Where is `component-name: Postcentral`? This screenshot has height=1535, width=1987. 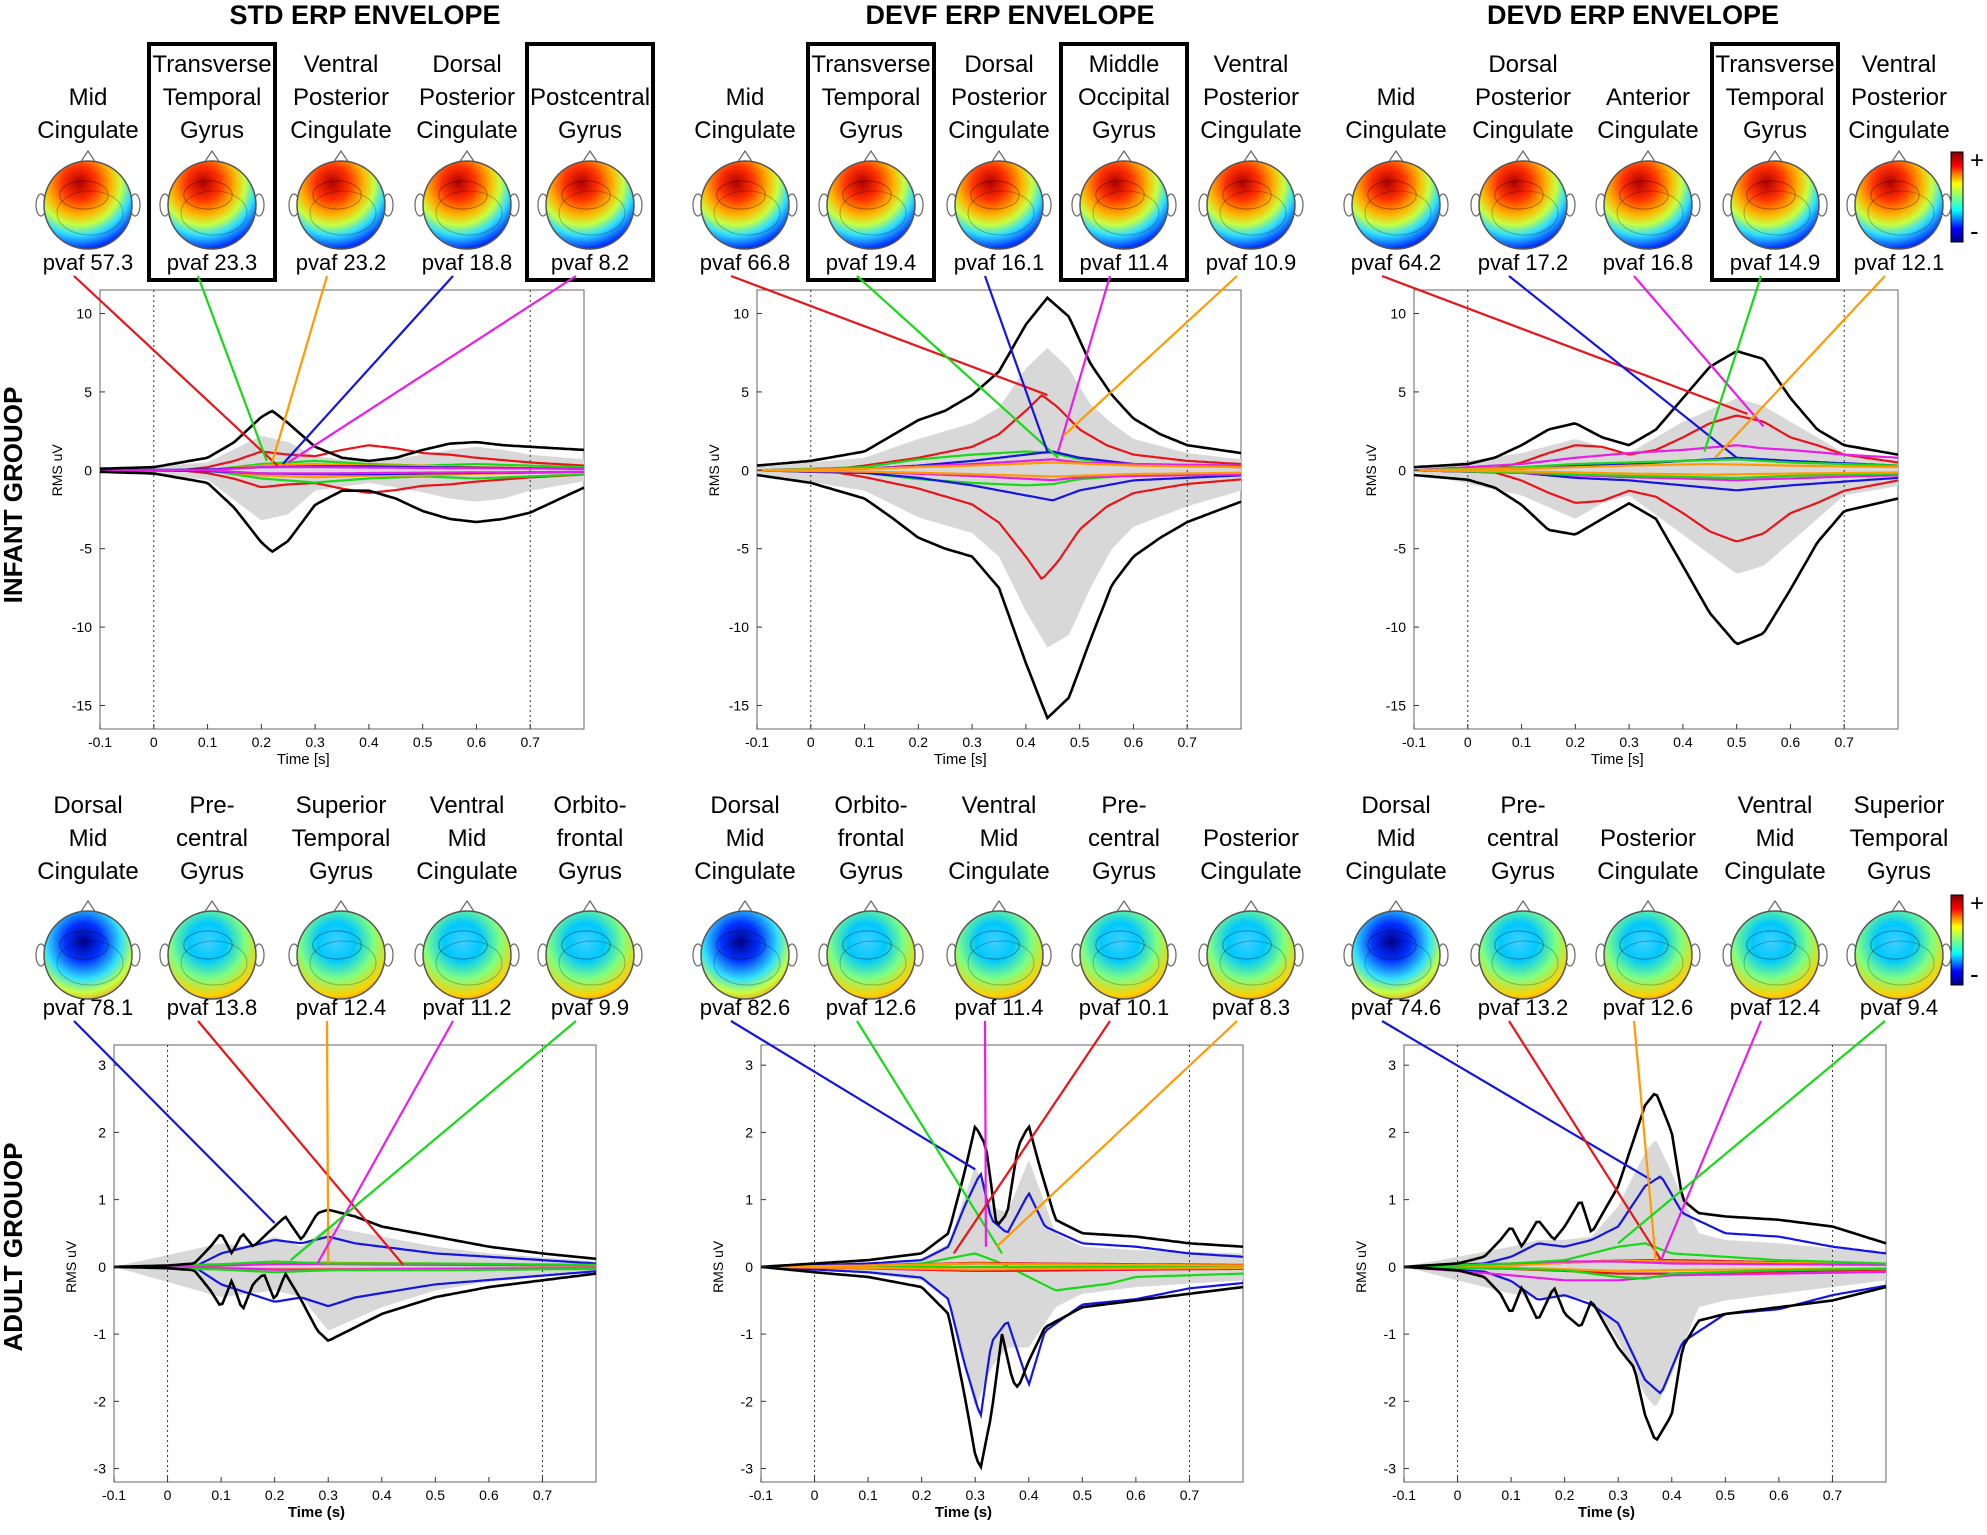
component-name: Postcentral is located at coordinates (590, 97).